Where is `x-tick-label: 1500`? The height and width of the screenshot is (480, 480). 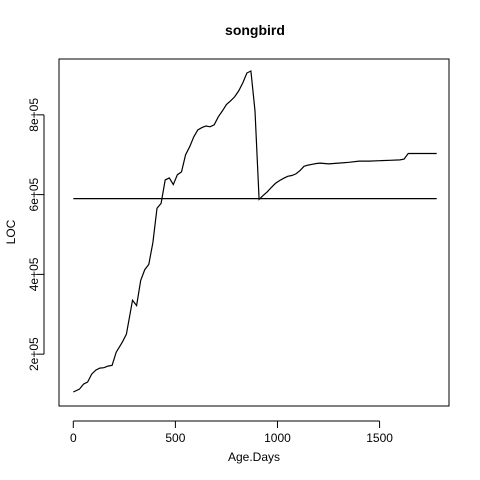
x-tick-label: 1500 is located at coordinates (379, 438).